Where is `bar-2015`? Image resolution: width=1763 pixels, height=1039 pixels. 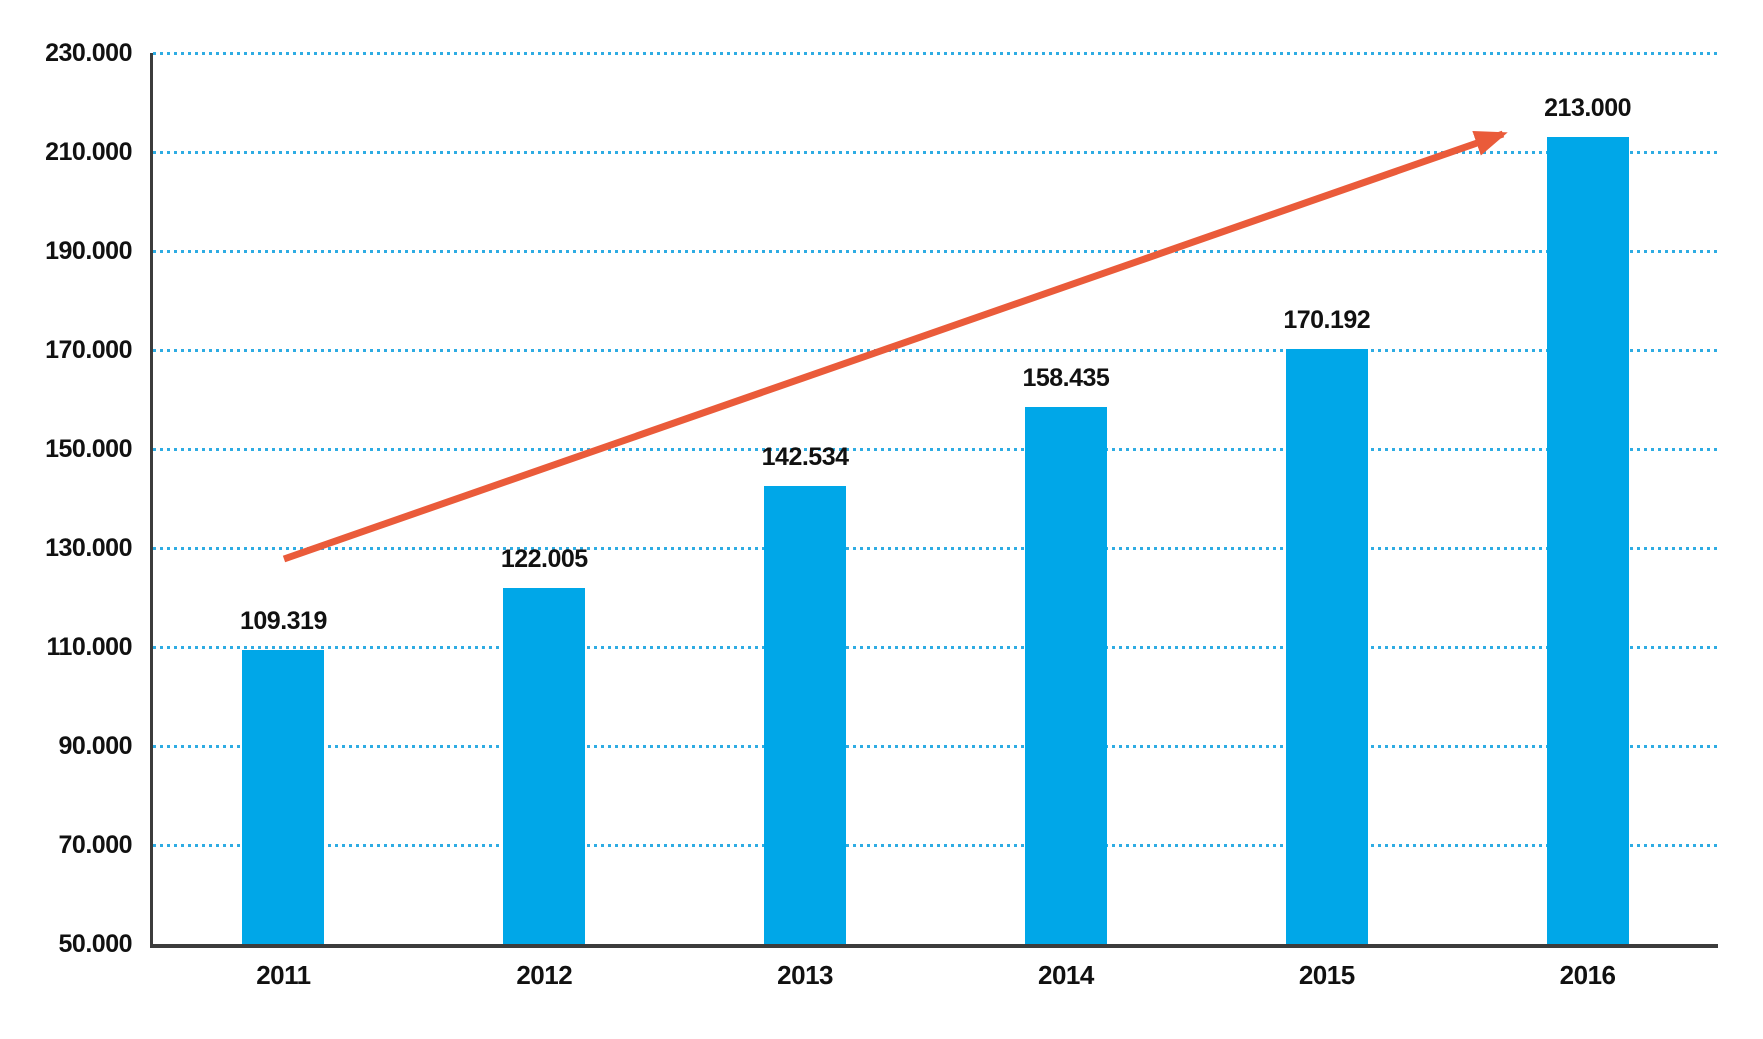
bar-2015 is located at coordinates (1326, 646).